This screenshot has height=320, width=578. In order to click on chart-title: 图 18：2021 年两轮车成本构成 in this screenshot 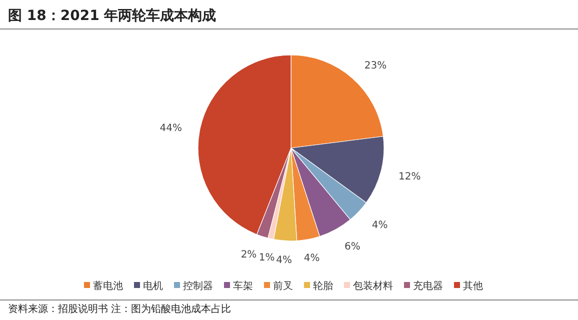, I will do `click(112, 15)`.